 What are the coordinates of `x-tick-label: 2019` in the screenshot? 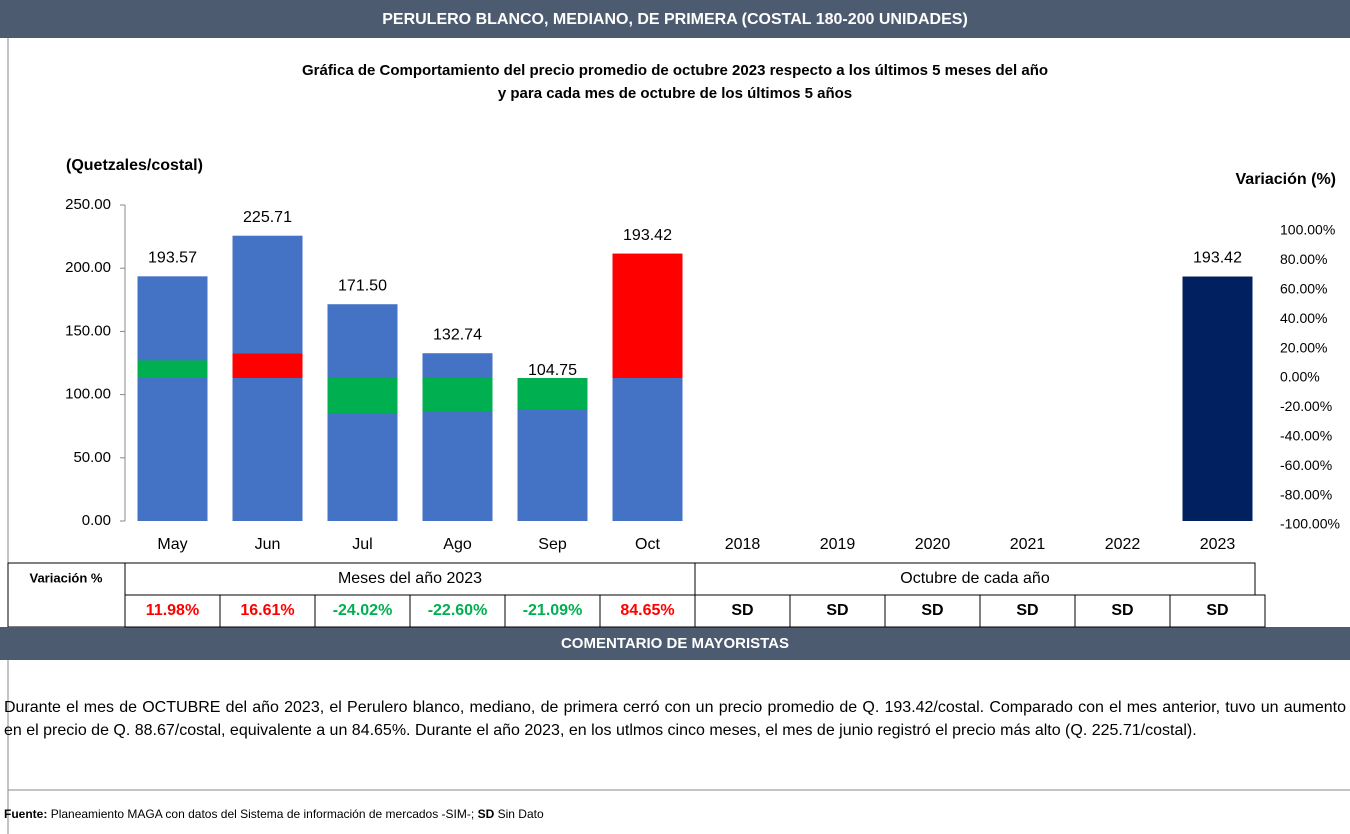 It's located at (838, 544).